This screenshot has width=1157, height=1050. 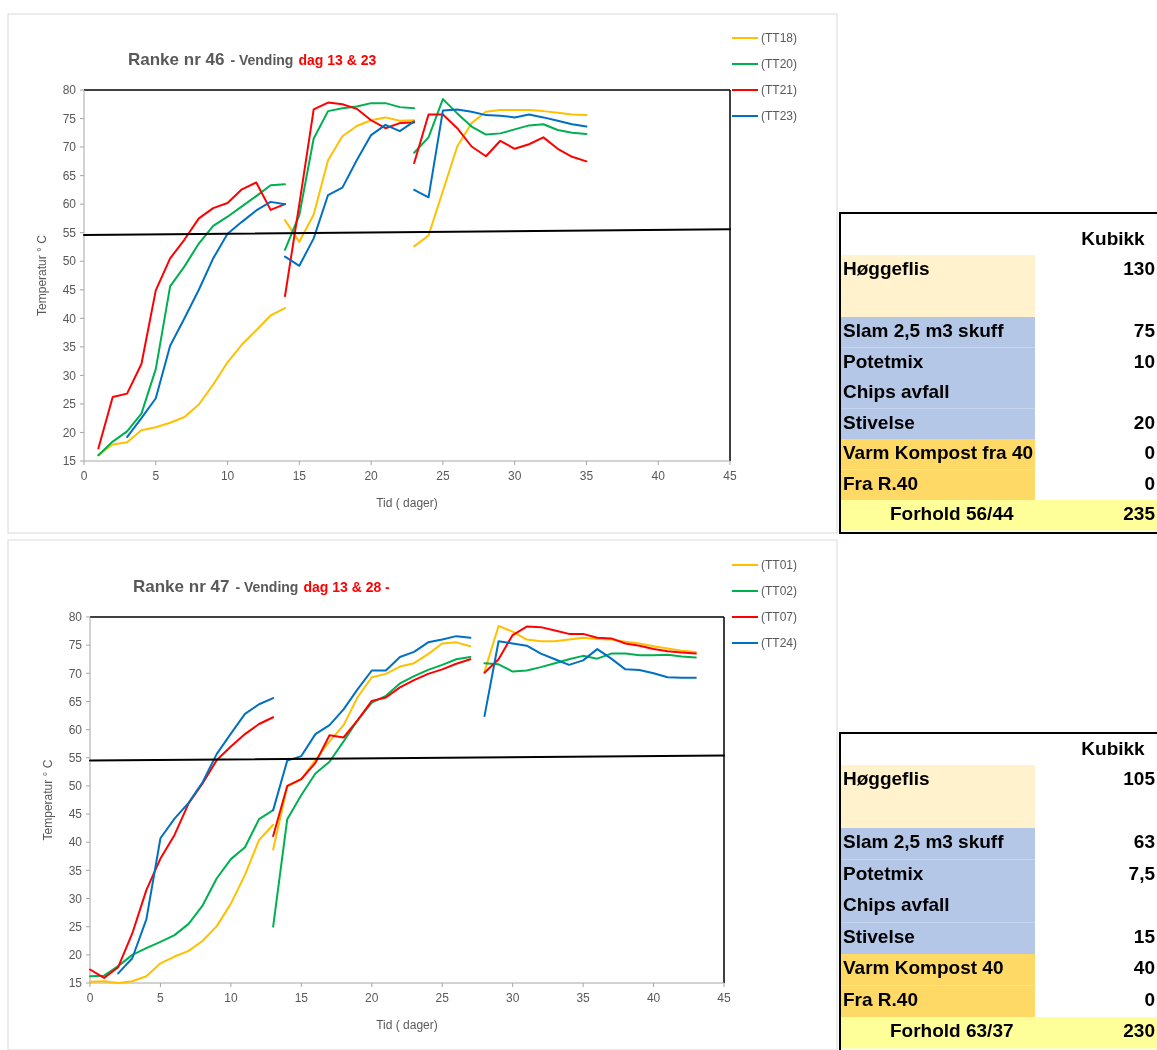 What do you see at coordinates (952, 513) in the screenshot?
I see `category-label: Forhold 56/44` at bounding box center [952, 513].